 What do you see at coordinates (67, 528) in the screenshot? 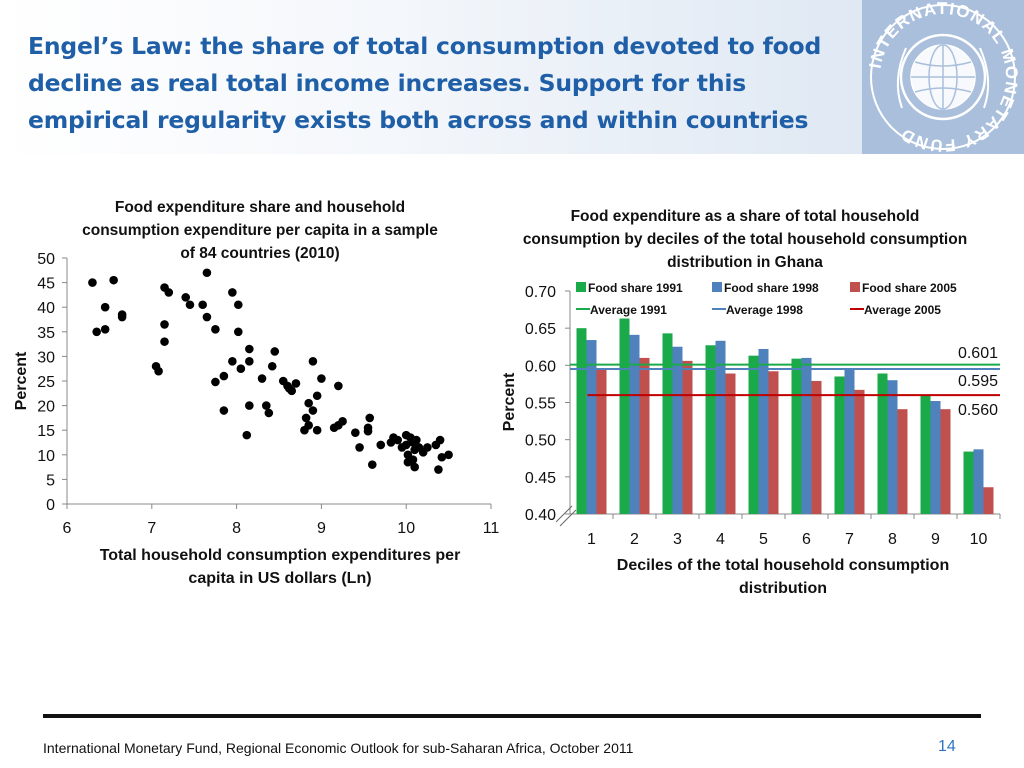
I see `x-tick-label: 6` at bounding box center [67, 528].